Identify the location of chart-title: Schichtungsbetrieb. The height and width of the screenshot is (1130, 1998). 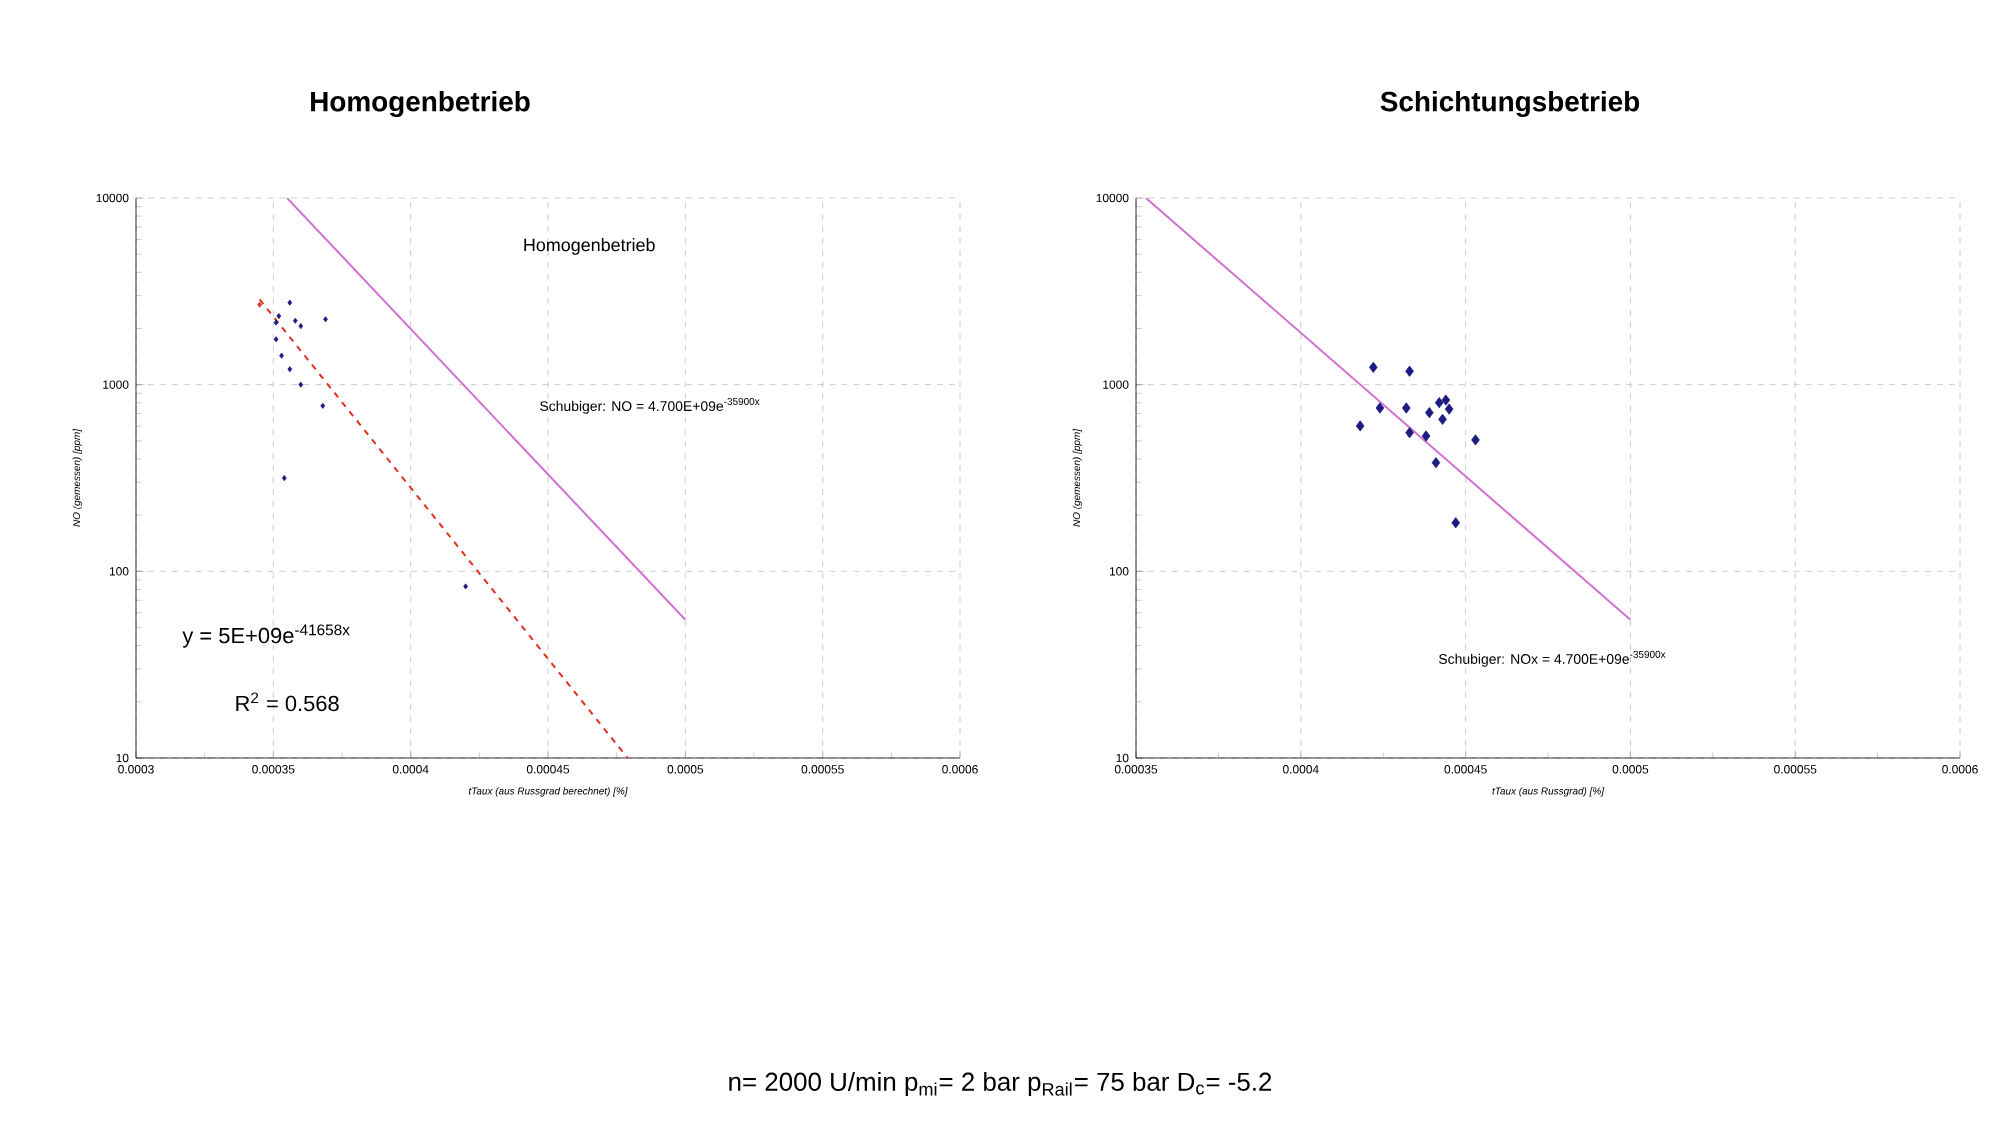
(1510, 104).